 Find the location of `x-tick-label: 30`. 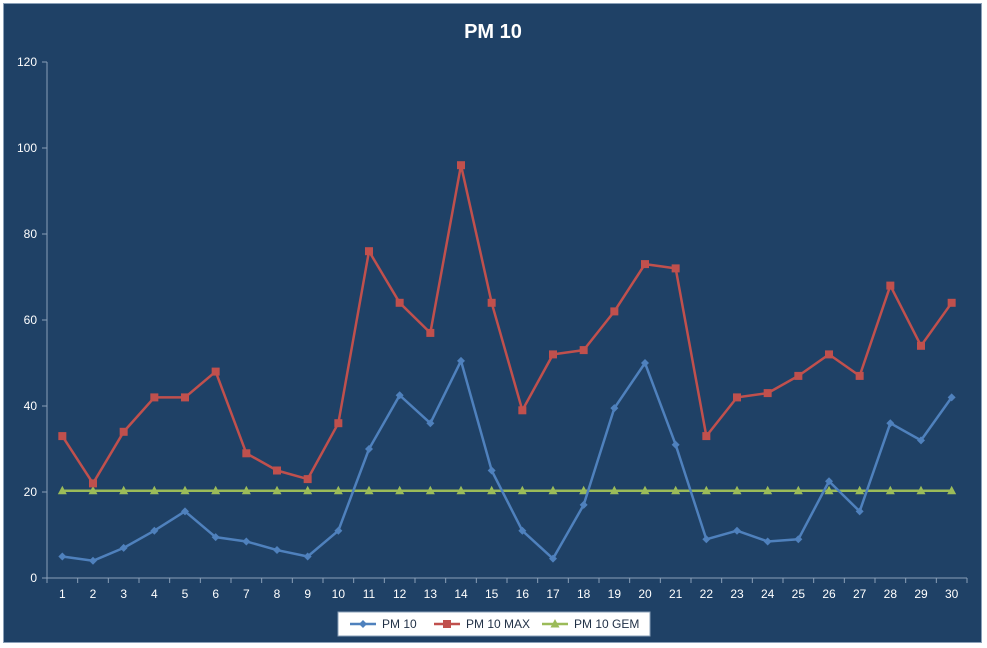

x-tick-label: 30 is located at coordinates (952, 594).